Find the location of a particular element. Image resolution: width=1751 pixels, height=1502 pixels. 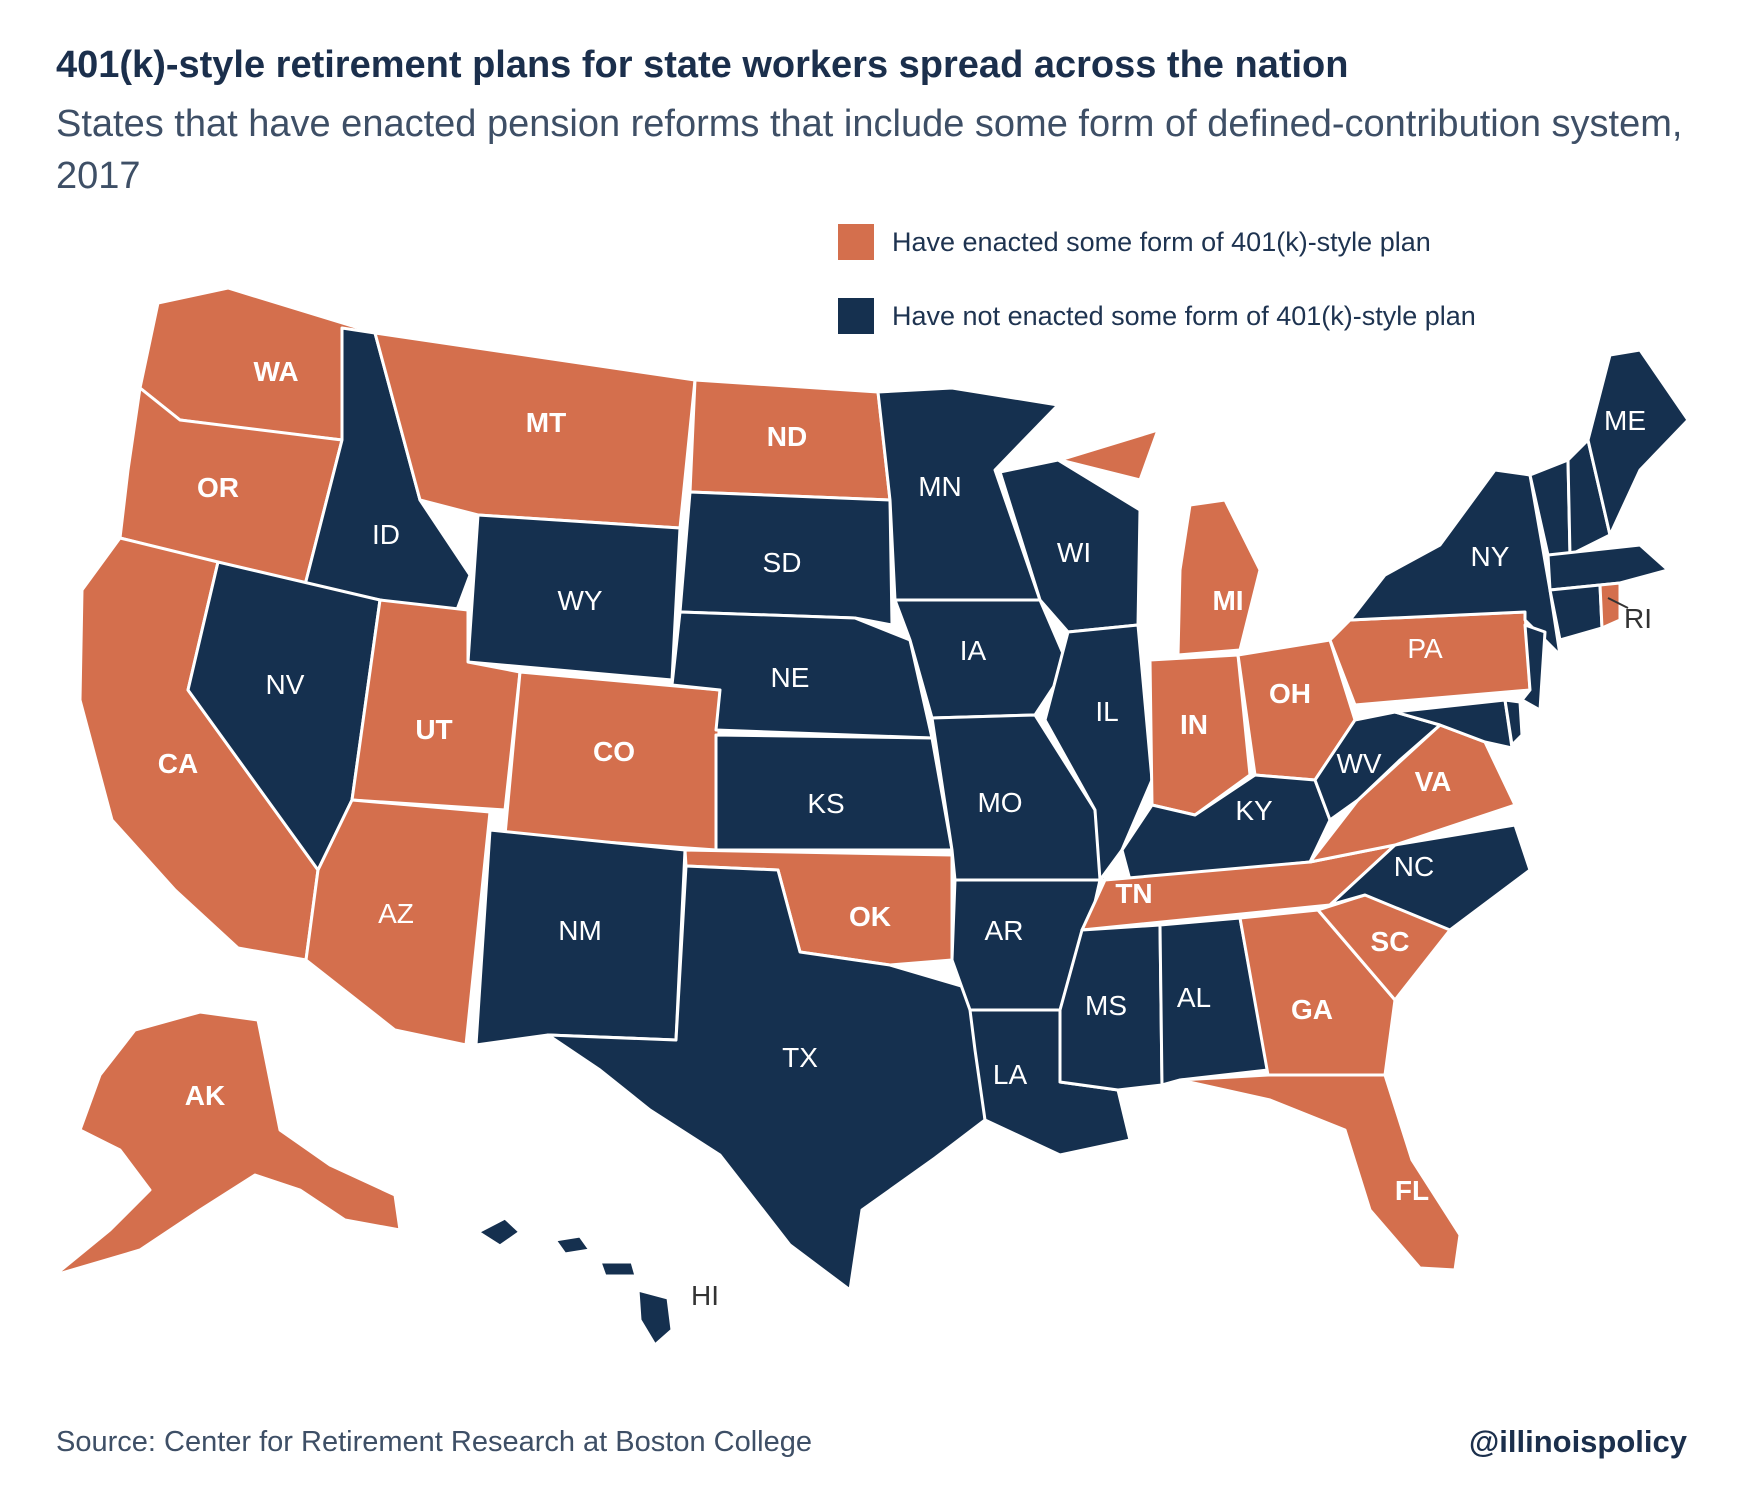

brand-handle: @illinoispolicy is located at coordinates (1578, 1441).